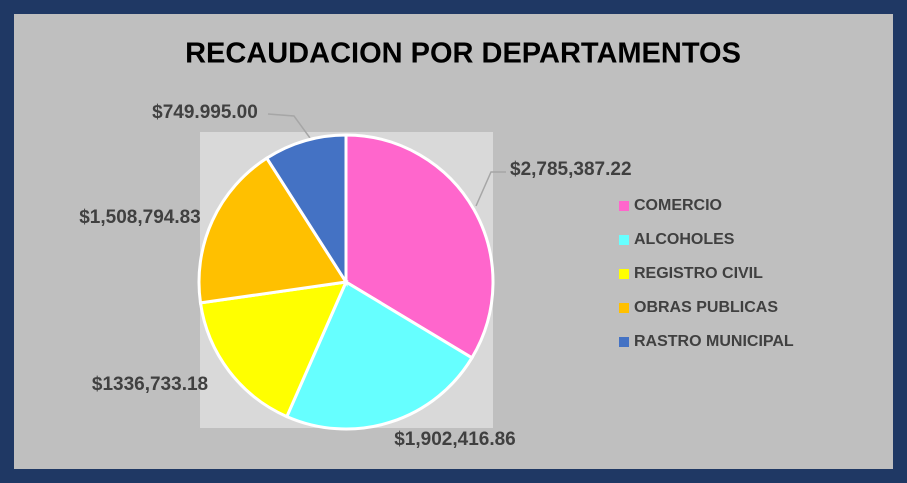  I want to click on chart-title: RECAUDACION POR DEPARTAMENTOS, so click(463, 54).